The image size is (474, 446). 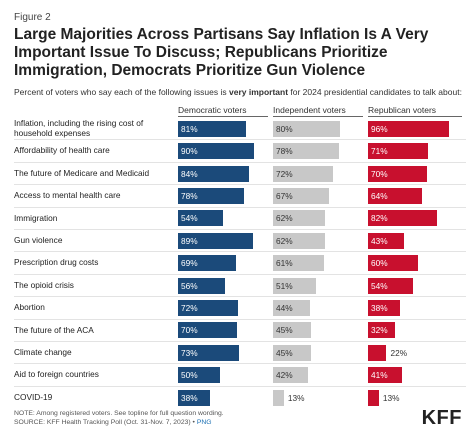 I want to click on bar-value-label: 43%, so click(x=379, y=240).